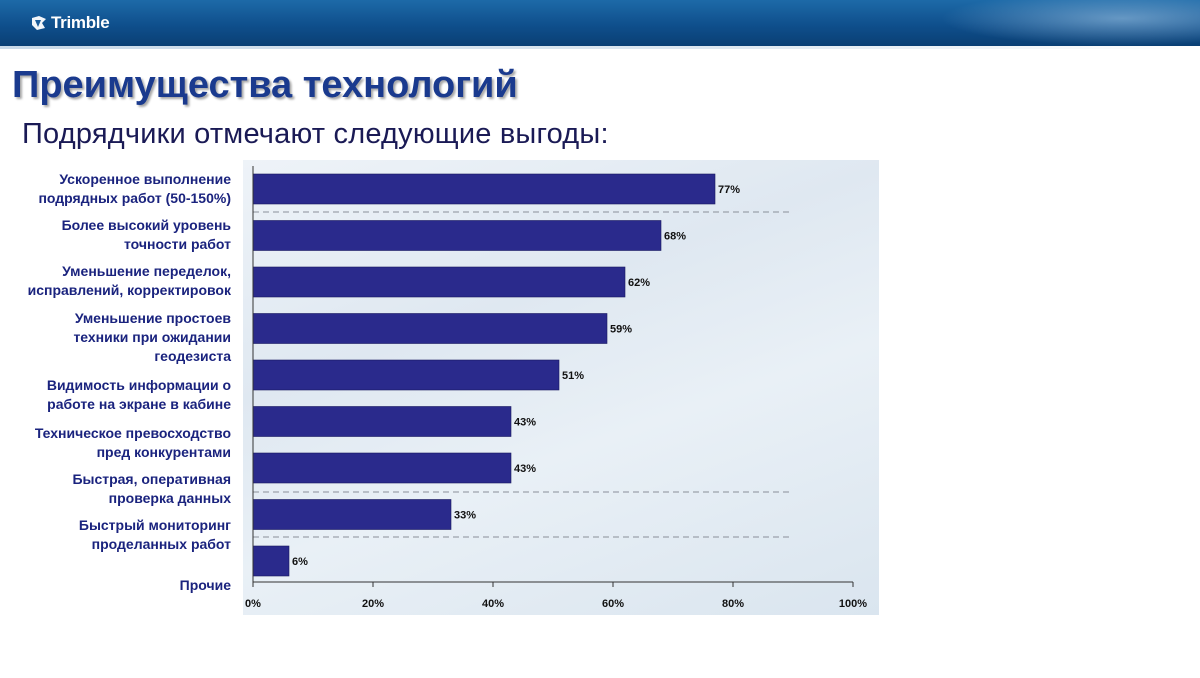  I want to click on trimble-logo: Trimble, so click(70, 23).